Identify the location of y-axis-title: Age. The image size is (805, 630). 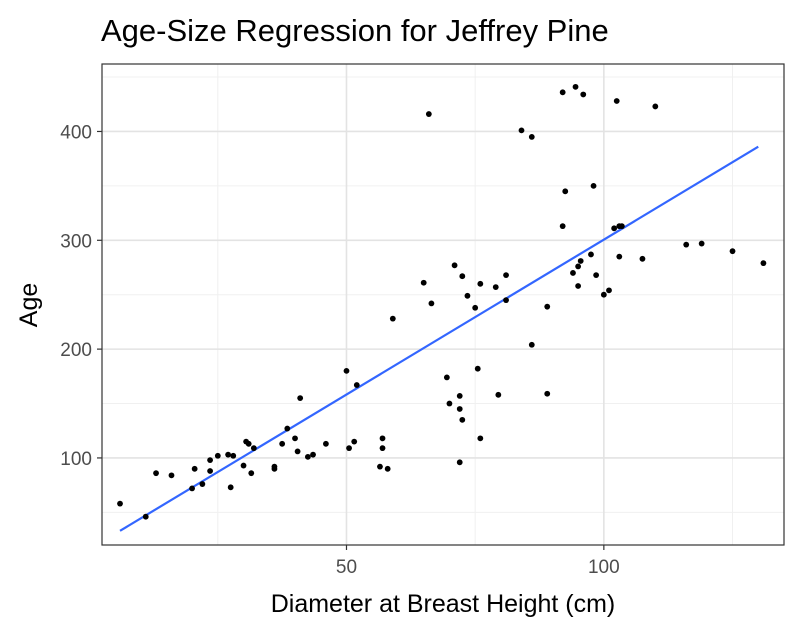
(29, 305).